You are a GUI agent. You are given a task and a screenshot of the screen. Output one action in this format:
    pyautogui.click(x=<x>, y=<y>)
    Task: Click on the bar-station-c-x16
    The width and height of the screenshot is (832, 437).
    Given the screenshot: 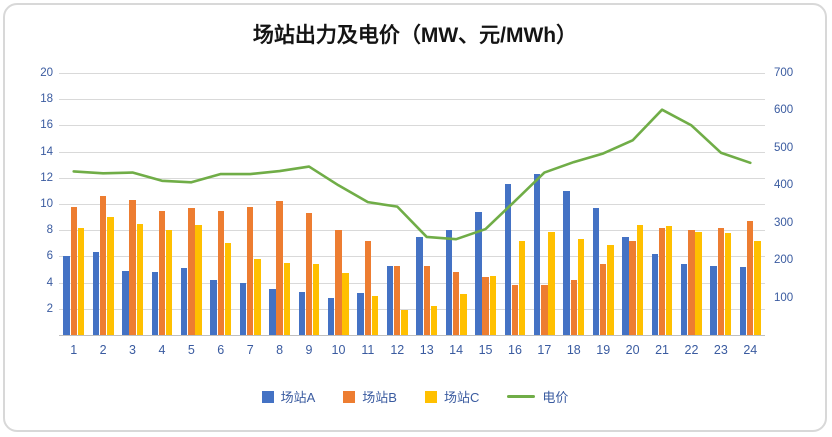 What is the action you would take?
    pyautogui.click(x=522, y=287)
    